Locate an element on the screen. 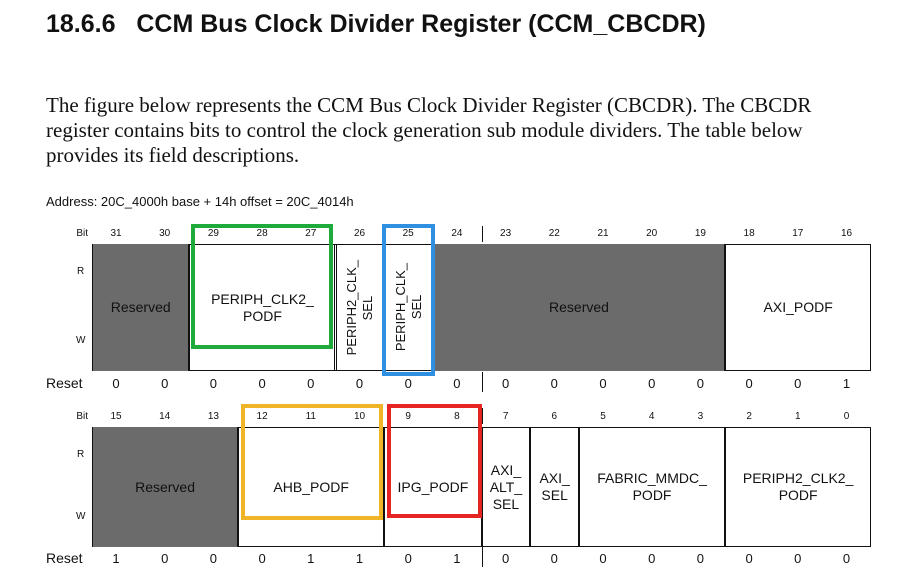 This screenshot has height=581, width=907. register-field: PERIPH2_CLK_ SEL is located at coordinates (360, 307).